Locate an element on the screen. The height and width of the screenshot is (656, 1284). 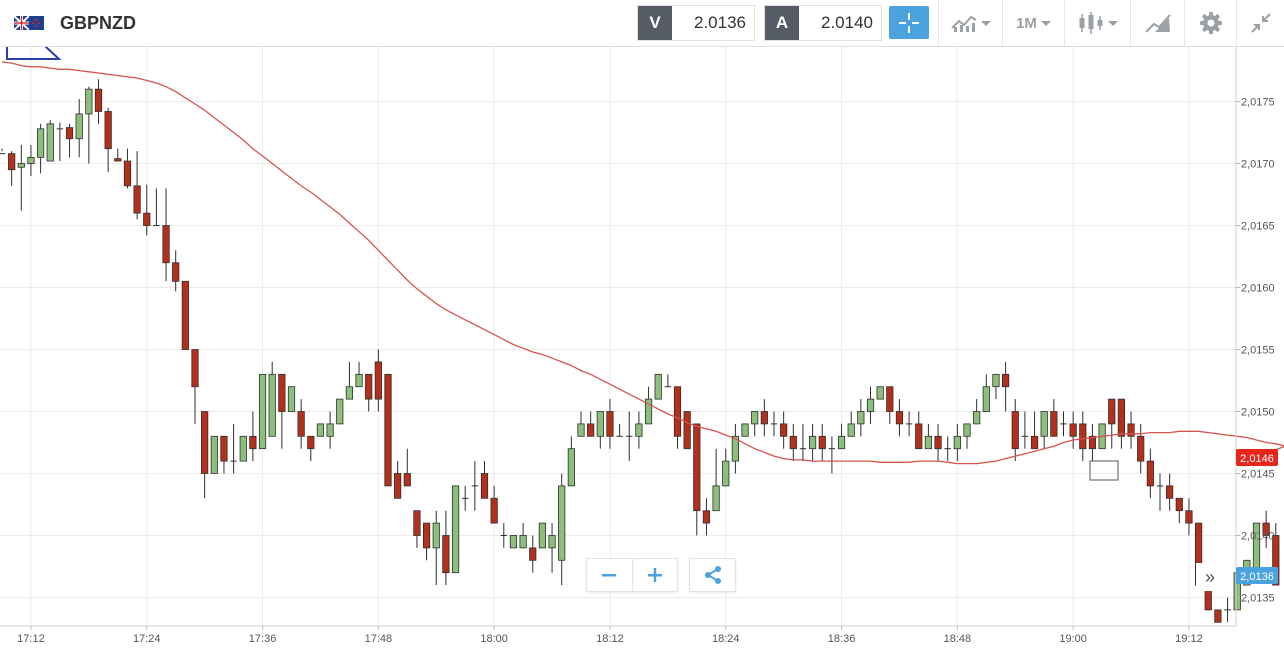
chart-type-menu is located at coordinates (970, 23).